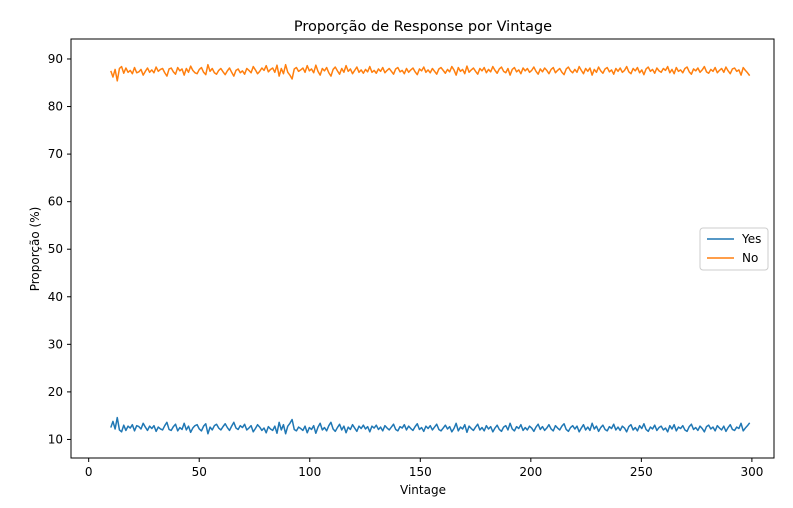  What do you see at coordinates (199, 472) in the screenshot?
I see `x-tick-label: 50` at bounding box center [199, 472].